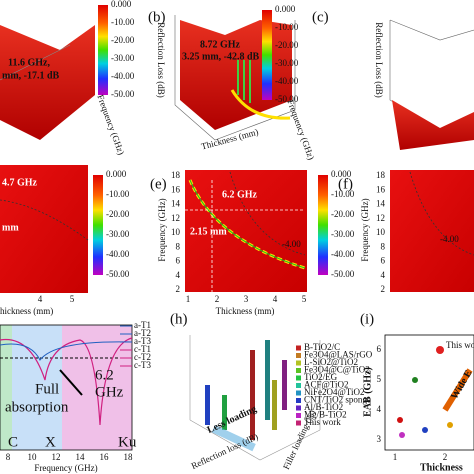 The width and height of the screenshot is (474, 474). What do you see at coordinates (334, 392) in the screenshot?
I see `text-label: NiFe2O4@TiO2` at bounding box center [334, 392].